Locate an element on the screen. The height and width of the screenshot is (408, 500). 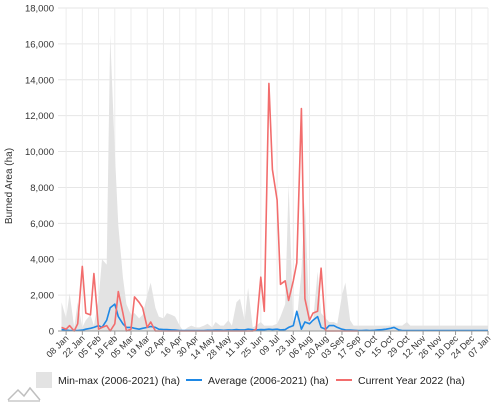
y-tick-label: 0 is located at coordinates (51, 332).